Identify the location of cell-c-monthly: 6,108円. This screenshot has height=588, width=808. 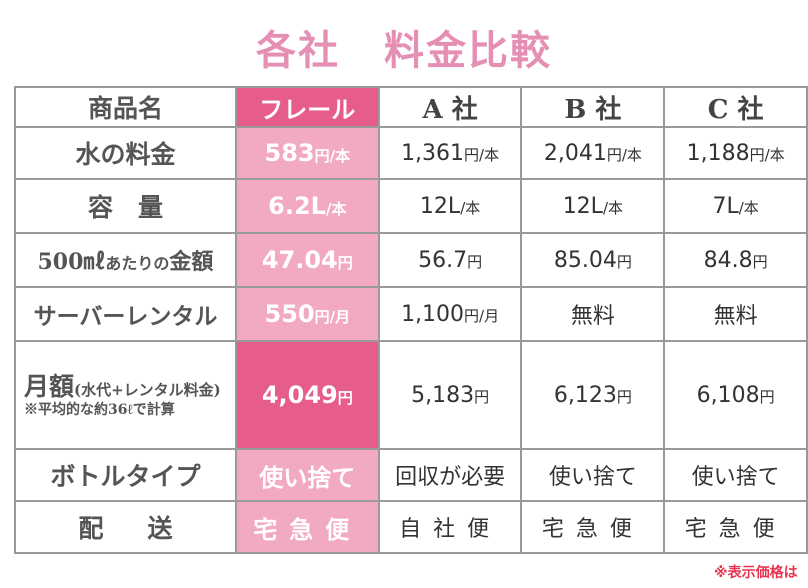
(735, 395).